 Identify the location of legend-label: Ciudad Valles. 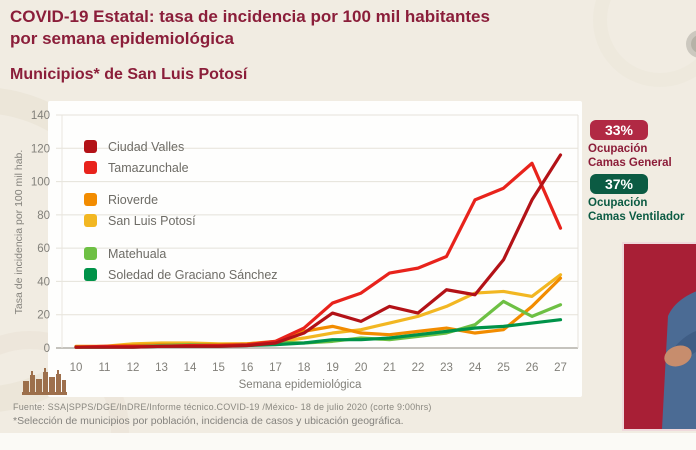
(146, 146).